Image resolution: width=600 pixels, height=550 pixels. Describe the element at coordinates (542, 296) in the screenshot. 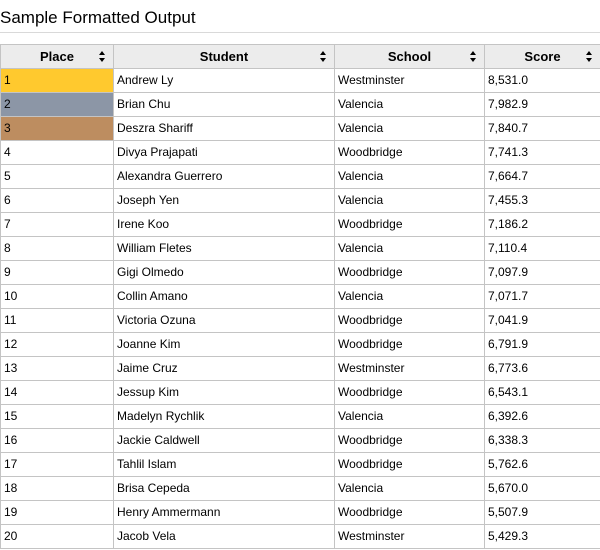

I see `cell-score: 7,071.7` at that location.